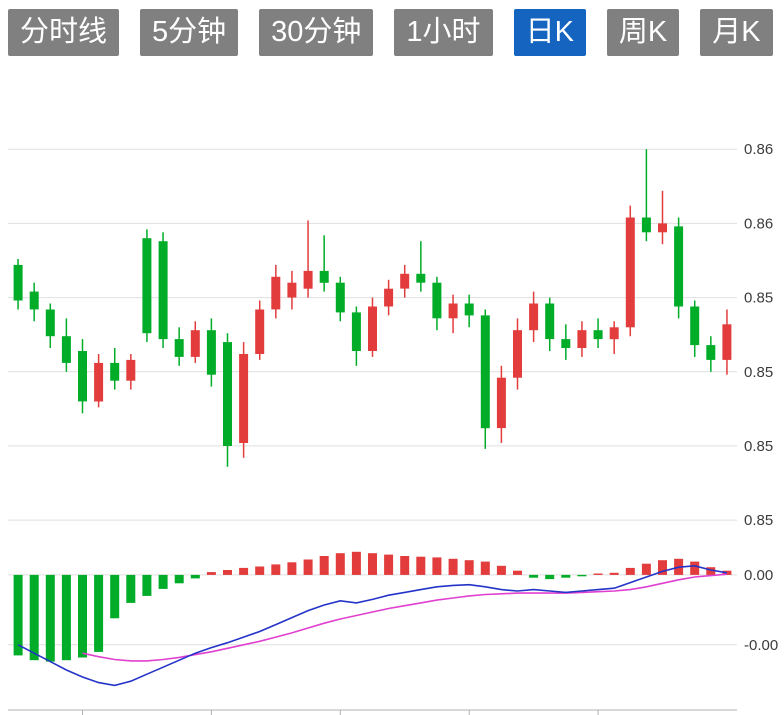 The height and width of the screenshot is (715, 784). What do you see at coordinates (390, 32) in the screenshot?
I see `interval-tabbar: 分时线 5分钟 30分钟 1小时 日K 周K 月K` at bounding box center [390, 32].